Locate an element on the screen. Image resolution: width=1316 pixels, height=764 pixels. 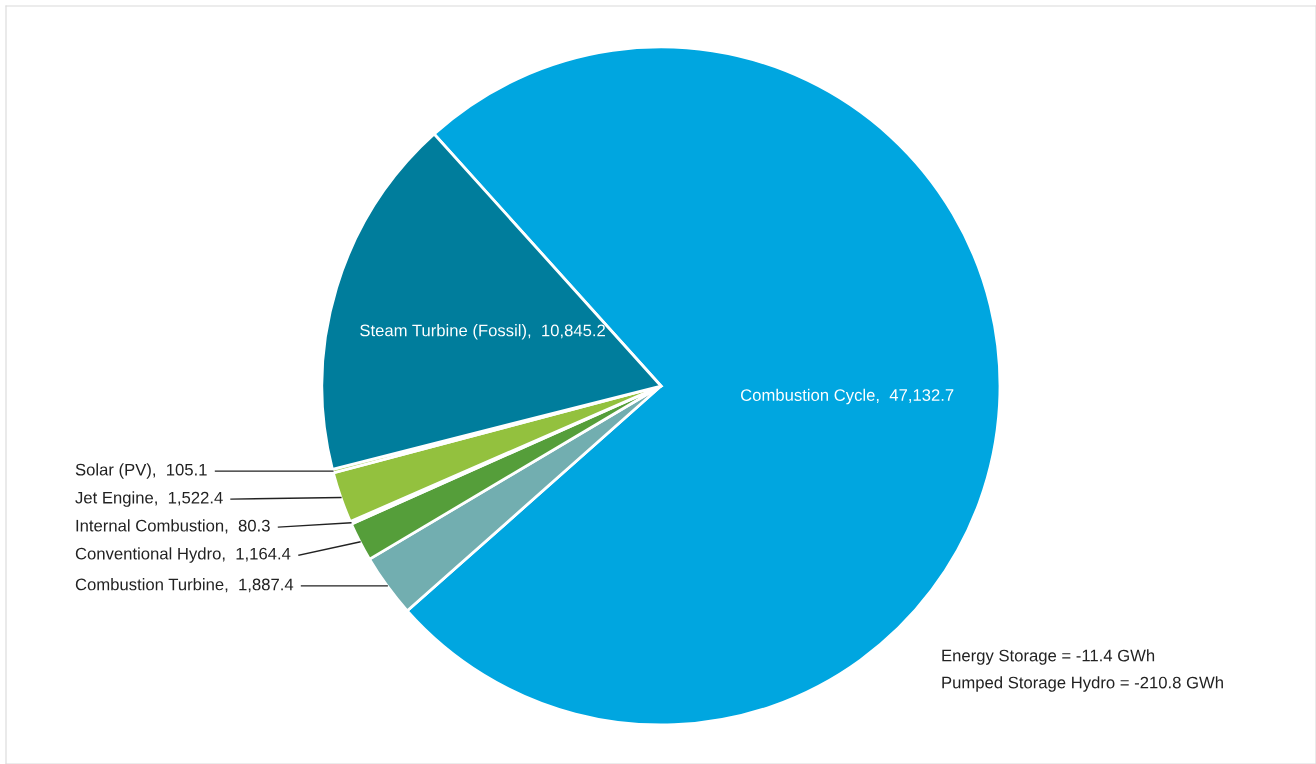
slice-label: Internal Combustion, 80.3 is located at coordinates (173, 526).